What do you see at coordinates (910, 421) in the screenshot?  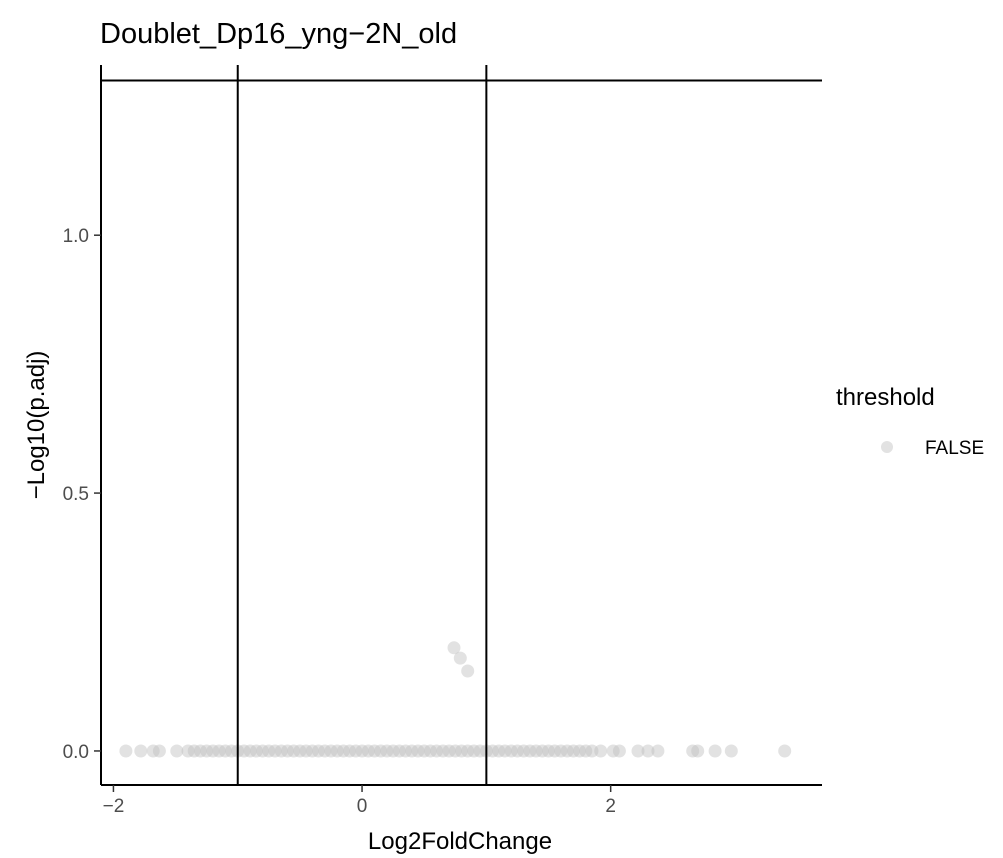 I see `legend: threshold FALSE` at bounding box center [910, 421].